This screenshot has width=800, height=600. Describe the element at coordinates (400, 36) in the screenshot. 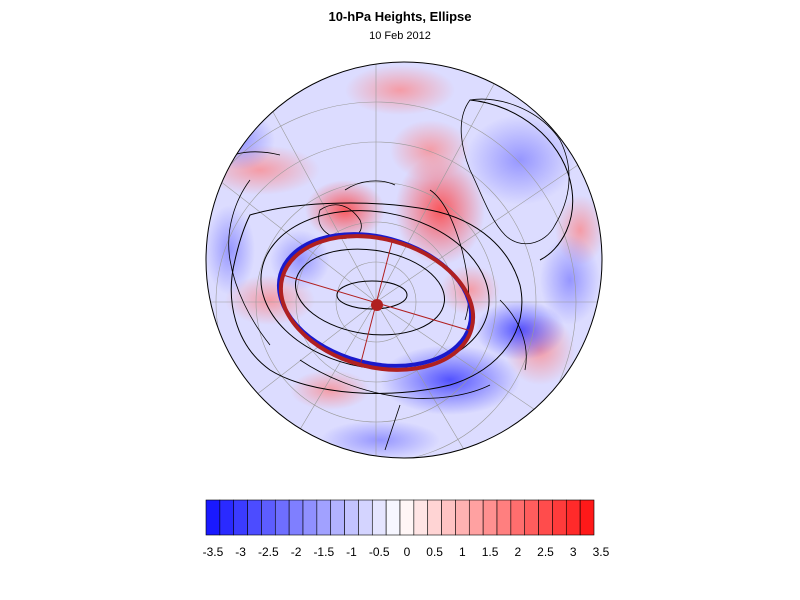

I see `date-subtitle: 10 Feb 2012` at that location.